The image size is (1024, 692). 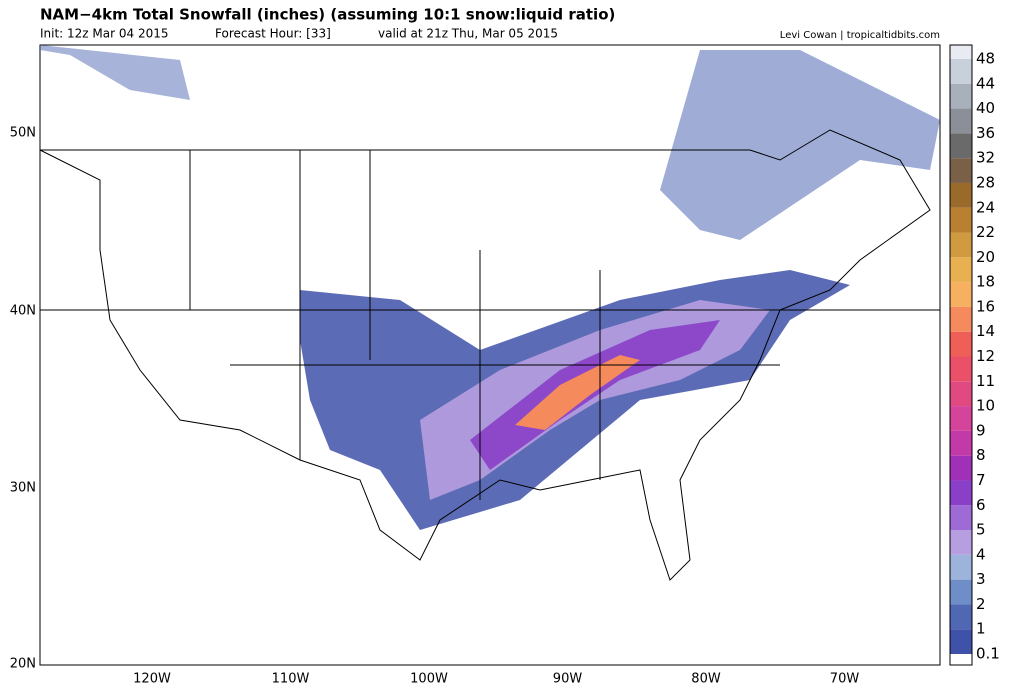 What do you see at coordinates (985, 306) in the screenshot?
I see `colorbar-label: 16` at bounding box center [985, 306].